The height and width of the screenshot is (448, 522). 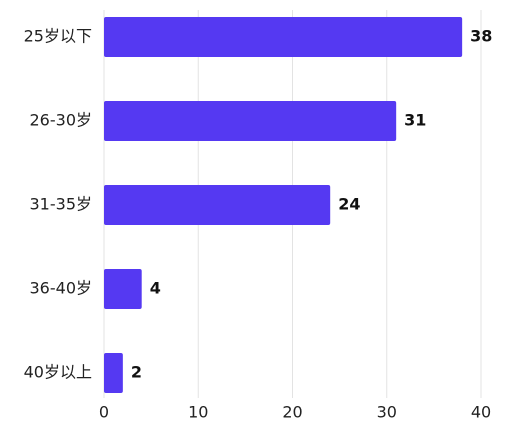 What do you see at coordinates (292, 412) in the screenshot?
I see `x-tick-label: 20` at bounding box center [292, 412].